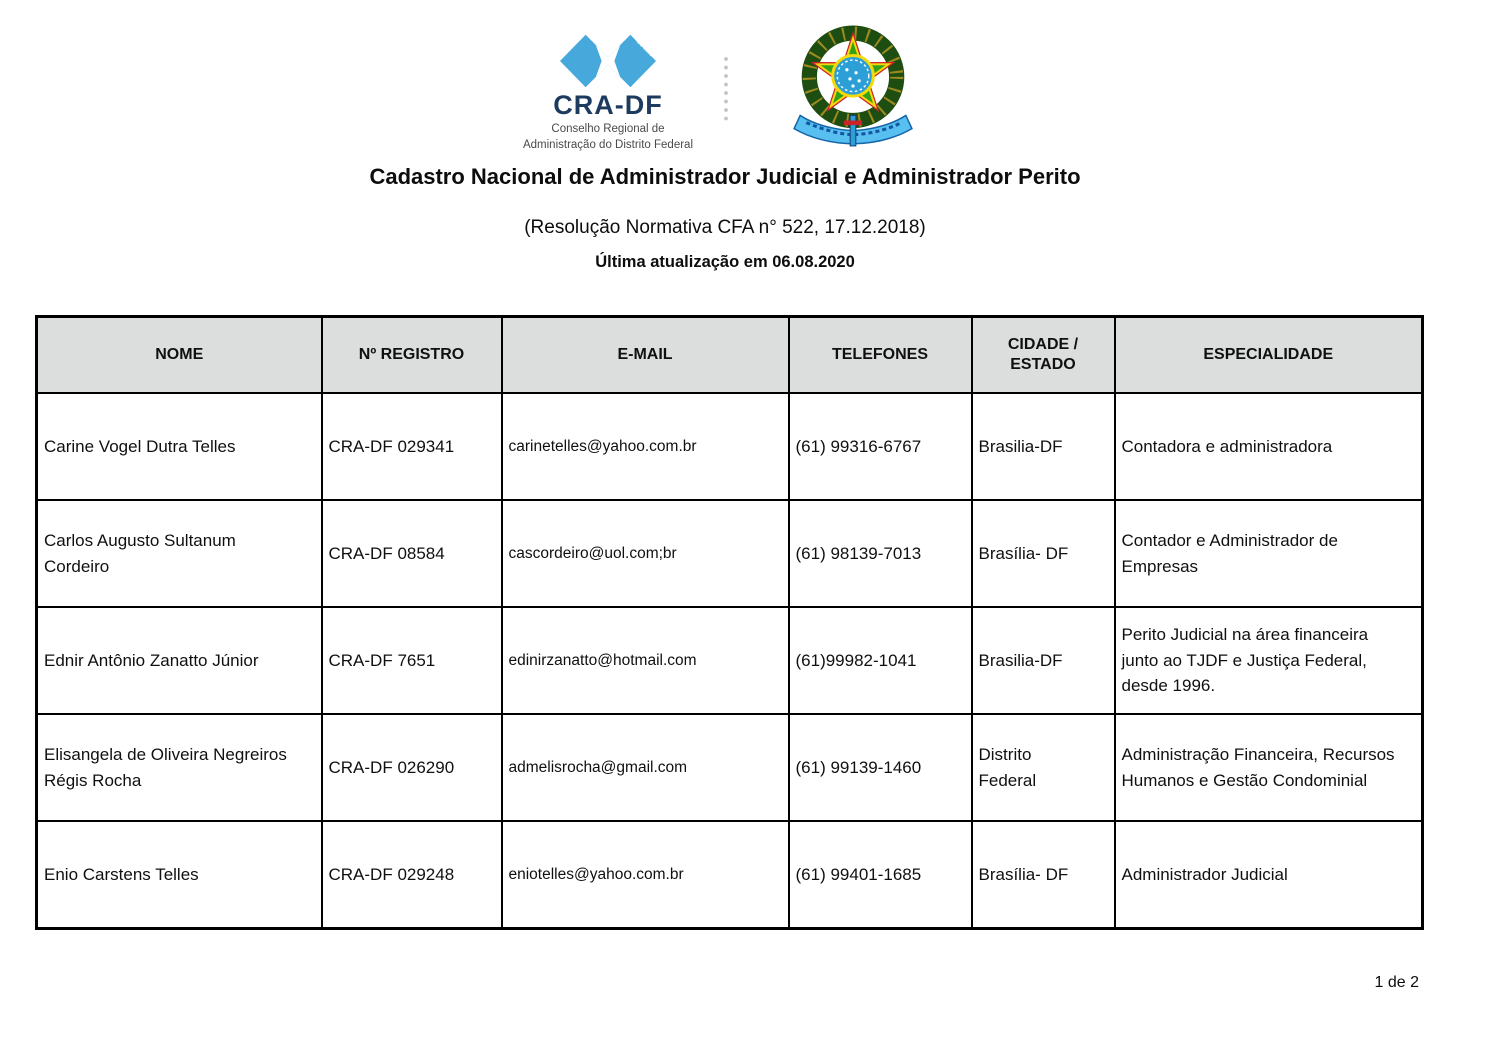 Image resolution: width=1497 pixels, height=1058 pixels. What do you see at coordinates (1268, 875) in the screenshot?
I see `cell-especialidade: Administrador Judicial` at bounding box center [1268, 875].